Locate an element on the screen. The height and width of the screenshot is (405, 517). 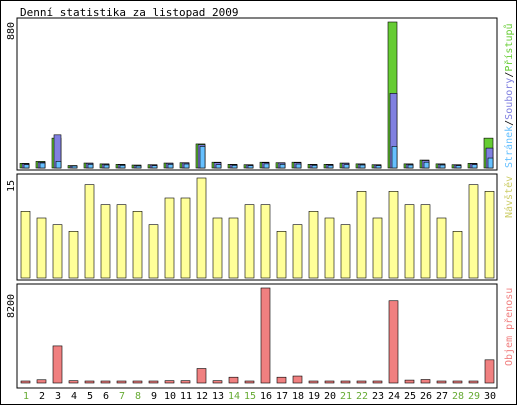
top-legend: Stránek/Soubory/Přístupů is located at coordinates (509, 95).